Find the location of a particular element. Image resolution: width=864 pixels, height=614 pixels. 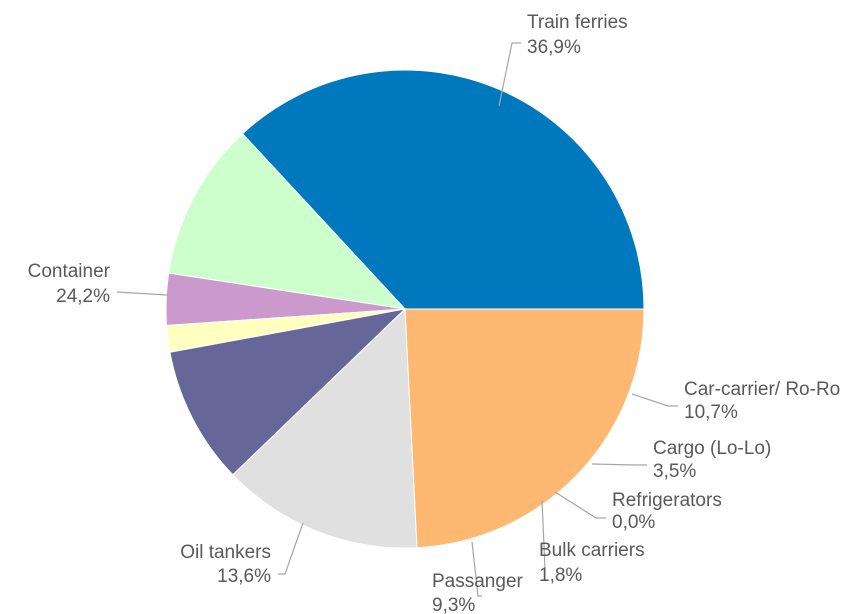

slice-value-label: 10,7% is located at coordinates (711, 412).